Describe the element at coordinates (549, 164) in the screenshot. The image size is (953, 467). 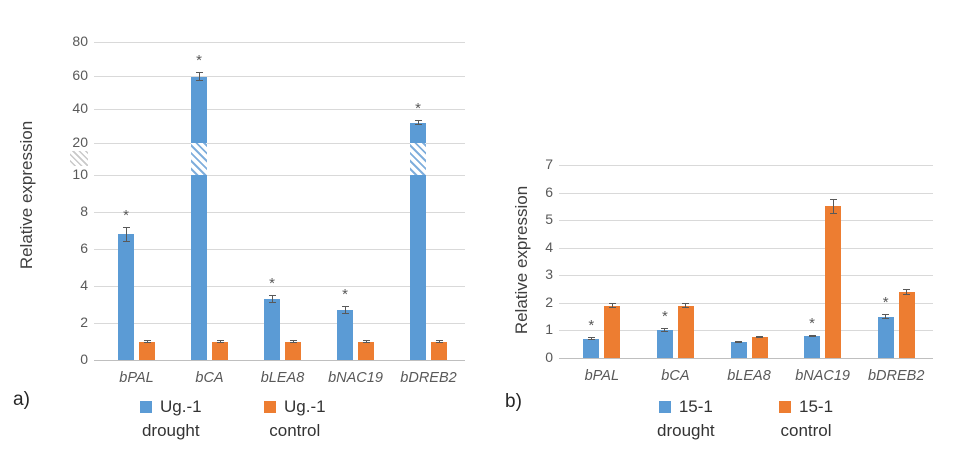
I see `y-tick-label: 7` at that location.